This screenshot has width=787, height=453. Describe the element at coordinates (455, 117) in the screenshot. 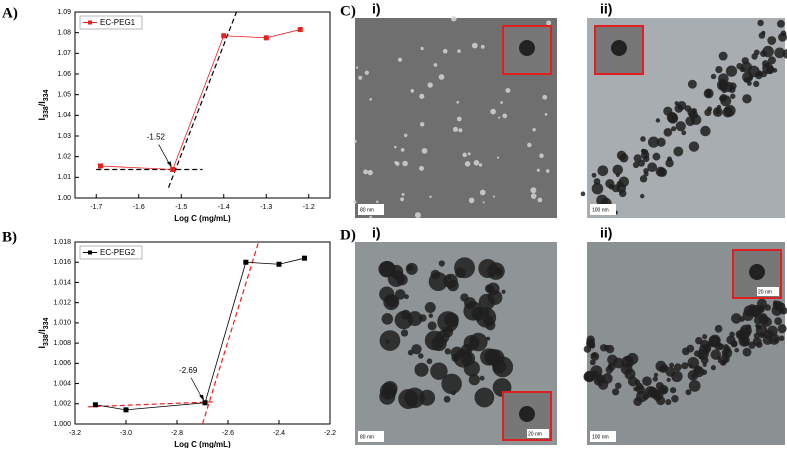

I see `micrograph` at that location.